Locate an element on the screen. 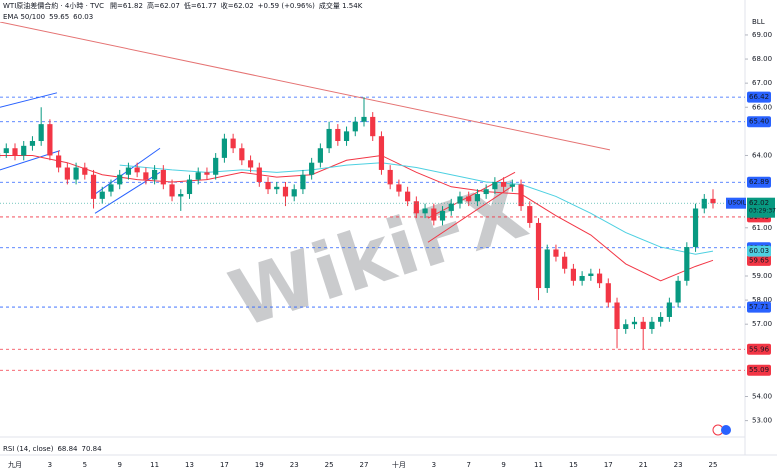  ohlc-item: 開=61.82 is located at coordinates (126, 6).